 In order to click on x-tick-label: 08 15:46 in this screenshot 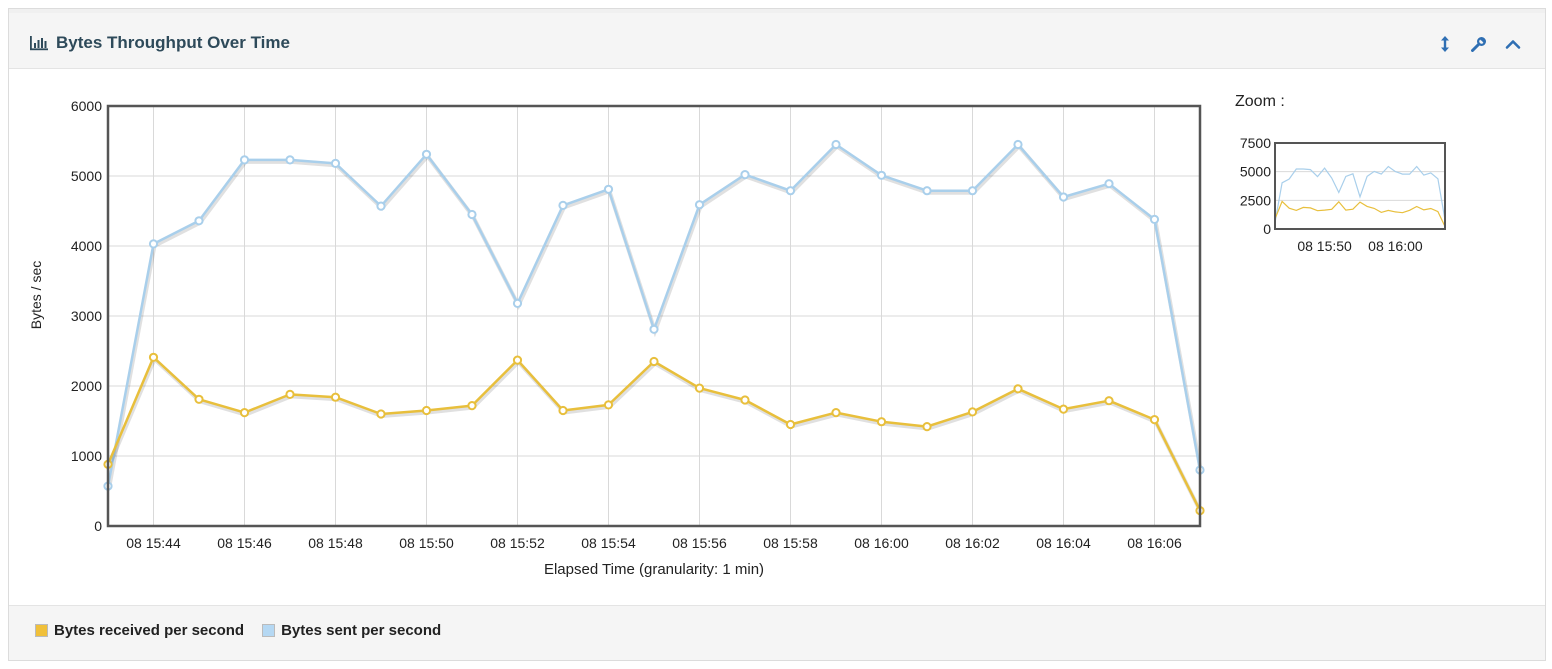, I will do `click(244, 543)`.